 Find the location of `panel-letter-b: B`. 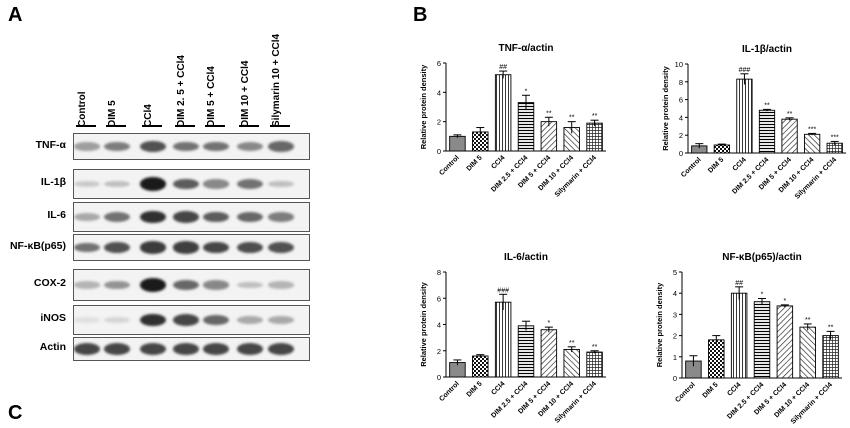

panel-letter-b: B is located at coordinates (420, 15).